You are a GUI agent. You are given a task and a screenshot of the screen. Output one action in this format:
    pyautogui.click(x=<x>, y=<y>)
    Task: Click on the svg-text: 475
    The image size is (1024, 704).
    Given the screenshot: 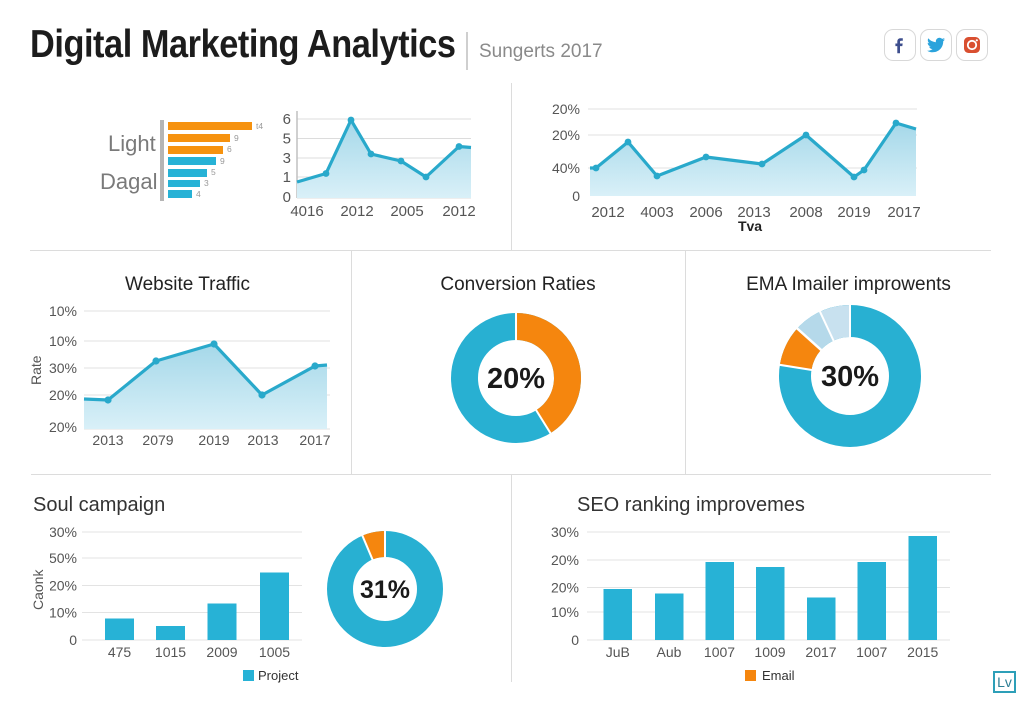 What is the action you would take?
    pyautogui.click(x=120, y=652)
    